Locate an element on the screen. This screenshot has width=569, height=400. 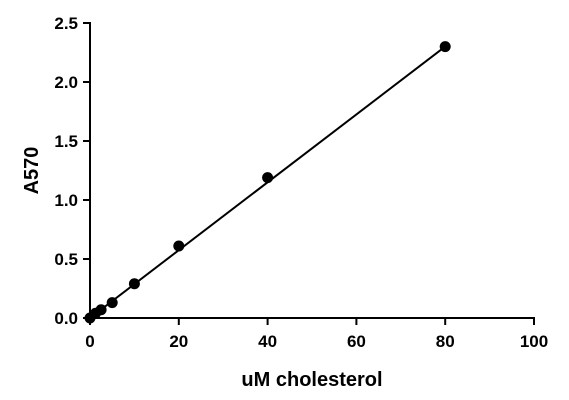
y-tick-label: 0.0 is located at coordinates (66, 318).